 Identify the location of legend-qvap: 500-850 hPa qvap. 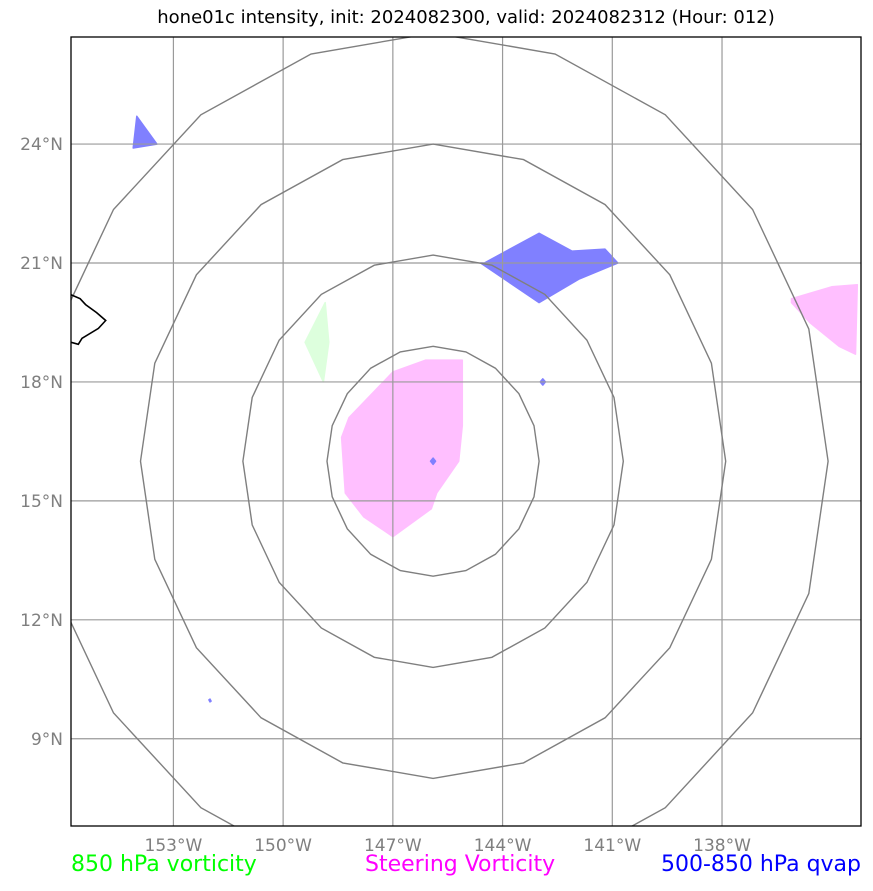
(760, 864).